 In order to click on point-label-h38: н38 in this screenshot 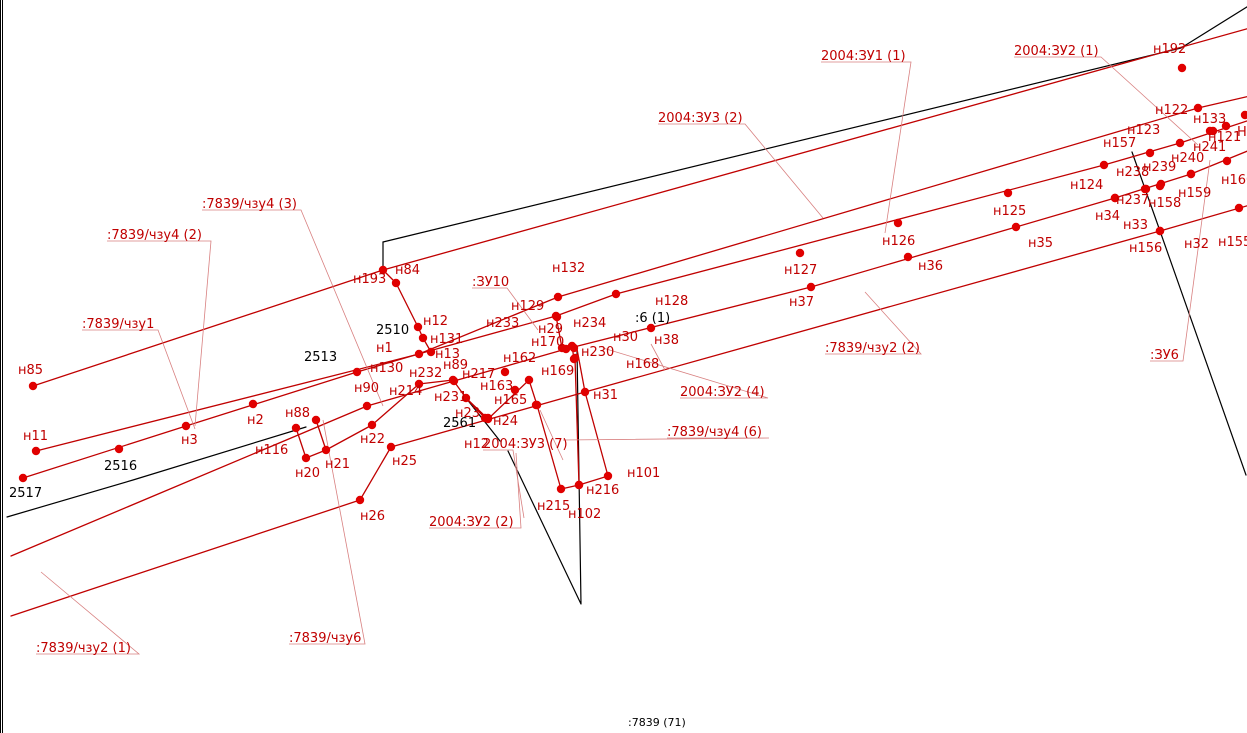, I will do `click(666, 340)`.